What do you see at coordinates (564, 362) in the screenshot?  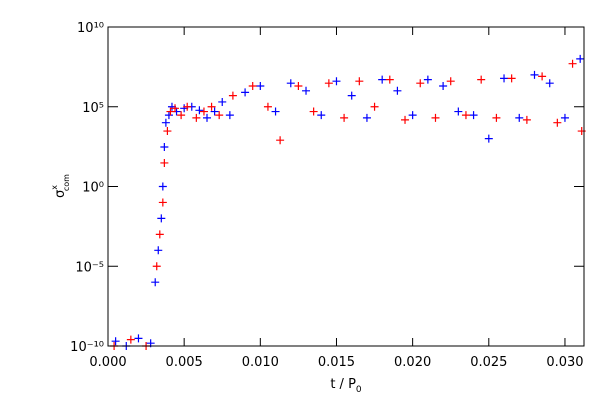 I see `x-tick-label: 0.030` at bounding box center [564, 362].